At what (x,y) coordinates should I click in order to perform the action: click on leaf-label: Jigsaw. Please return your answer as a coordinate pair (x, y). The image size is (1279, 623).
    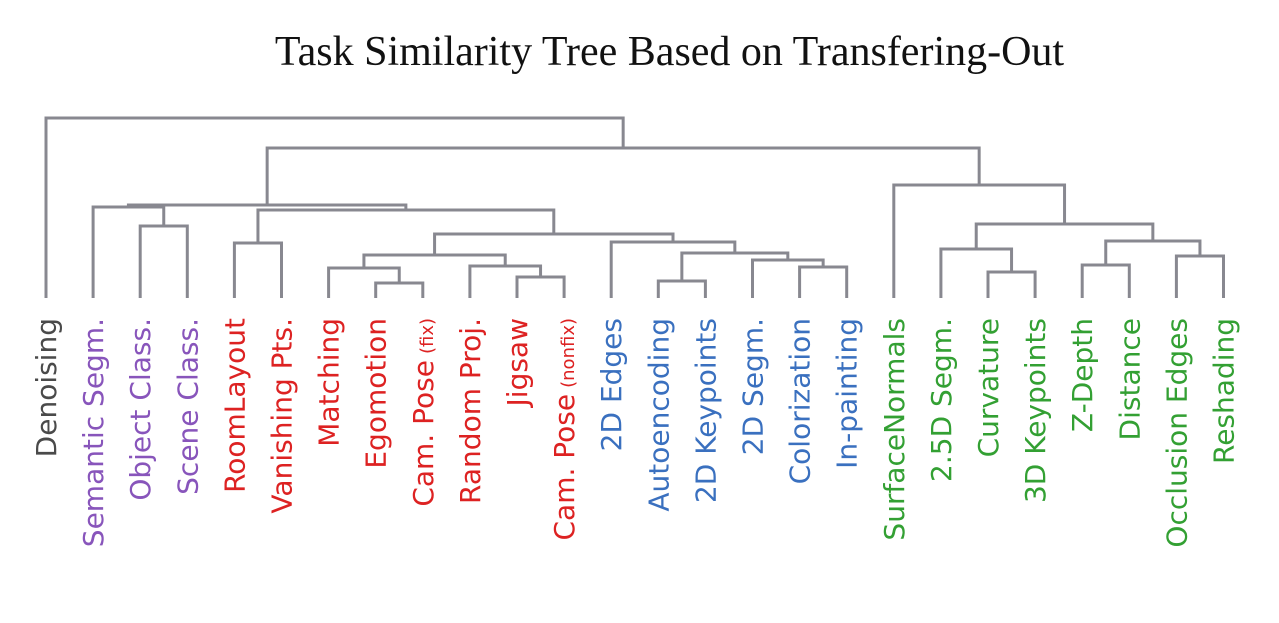
    Looking at the image, I should click on (517, 363).